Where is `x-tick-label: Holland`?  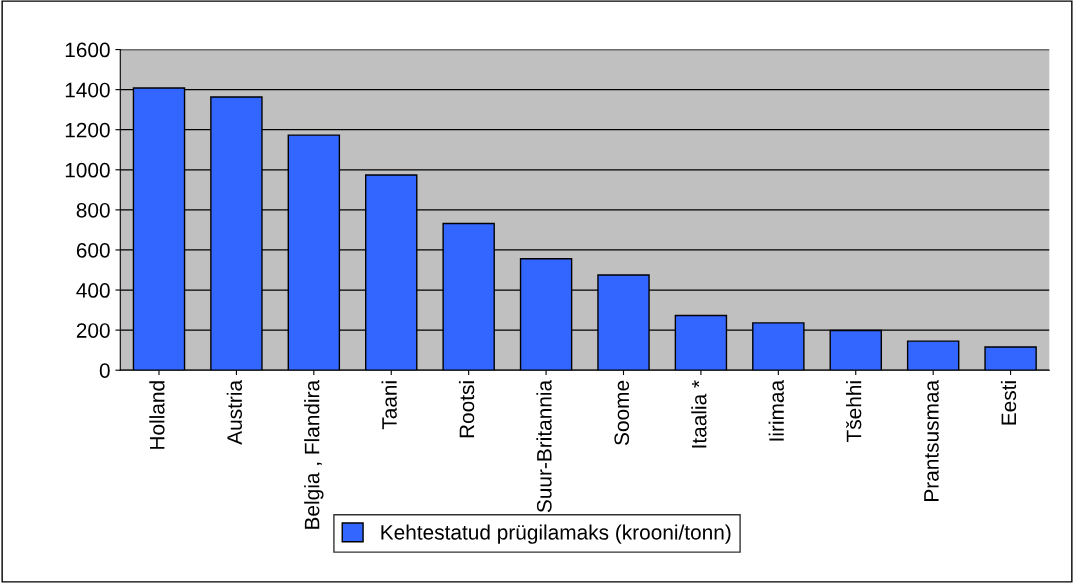
x-tick-label: Holland is located at coordinates (157, 415).